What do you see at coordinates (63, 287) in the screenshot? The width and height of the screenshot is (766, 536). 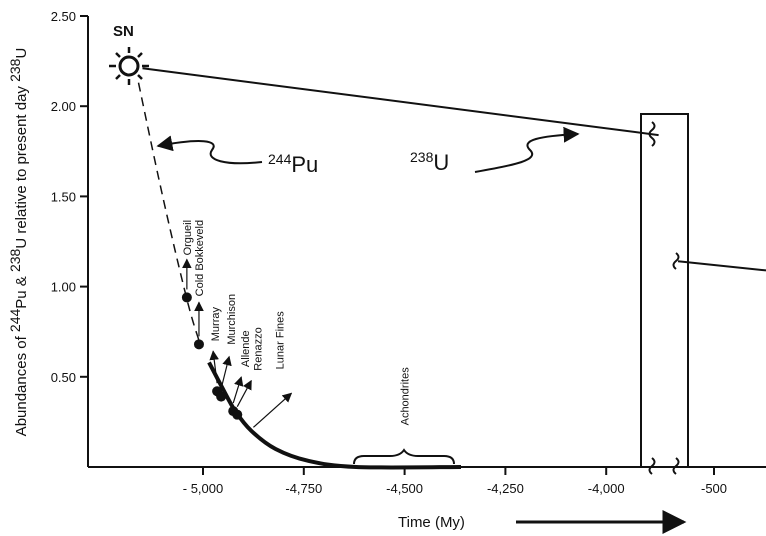 I see `y-tick-label: 1.00` at bounding box center [63, 287].